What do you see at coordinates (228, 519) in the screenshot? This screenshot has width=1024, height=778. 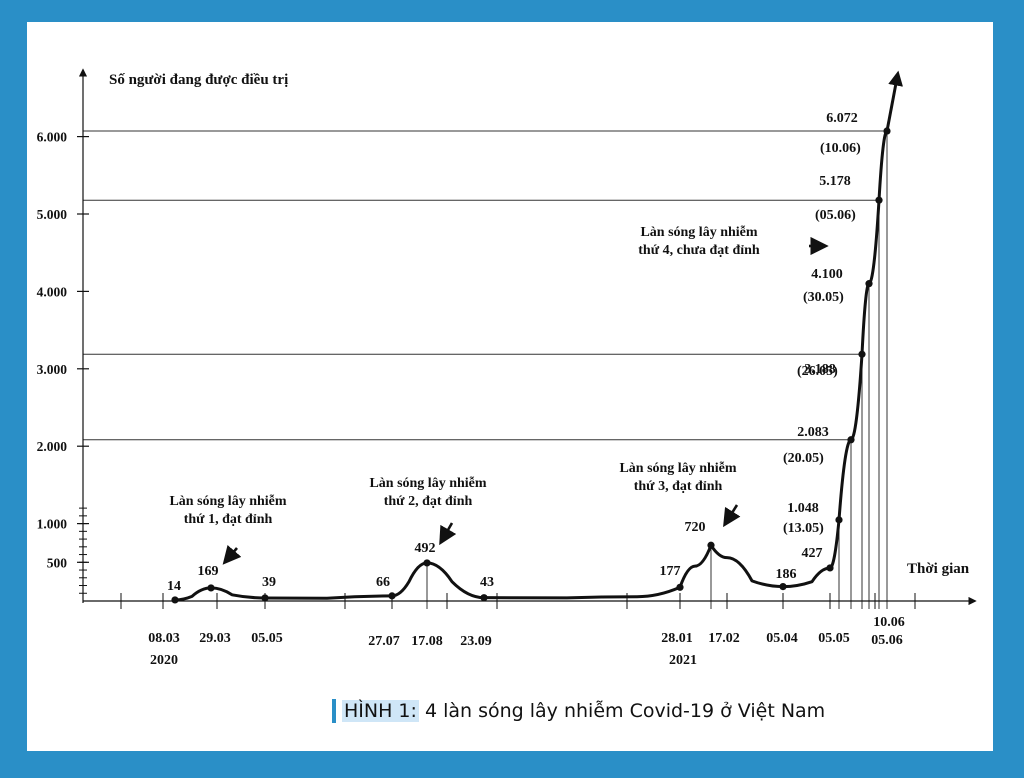 I see `annotation-line: thứ 1, đạt đỉnh` at bounding box center [228, 519].